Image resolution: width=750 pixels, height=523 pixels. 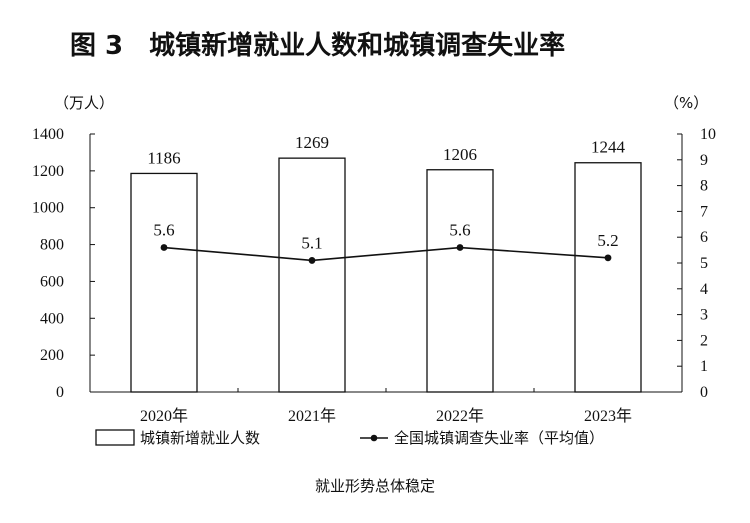 What do you see at coordinates (386, 150) in the screenshot?
I see `bar-value-labels: 1186 1269 1206 1244` at bounding box center [386, 150].